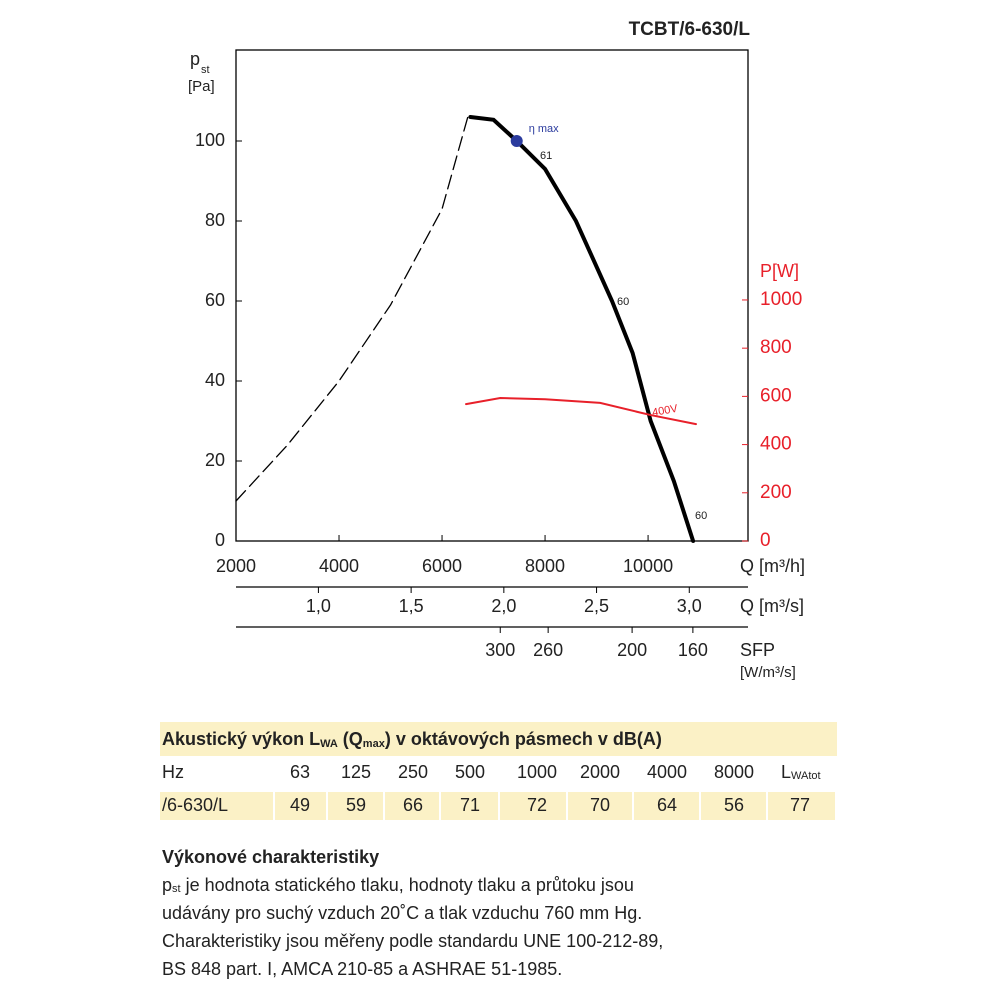 The height and width of the screenshot is (1005, 1000). What do you see at coordinates (215, 300) in the screenshot?
I see `y-tick-label: 60` at bounding box center [215, 300].